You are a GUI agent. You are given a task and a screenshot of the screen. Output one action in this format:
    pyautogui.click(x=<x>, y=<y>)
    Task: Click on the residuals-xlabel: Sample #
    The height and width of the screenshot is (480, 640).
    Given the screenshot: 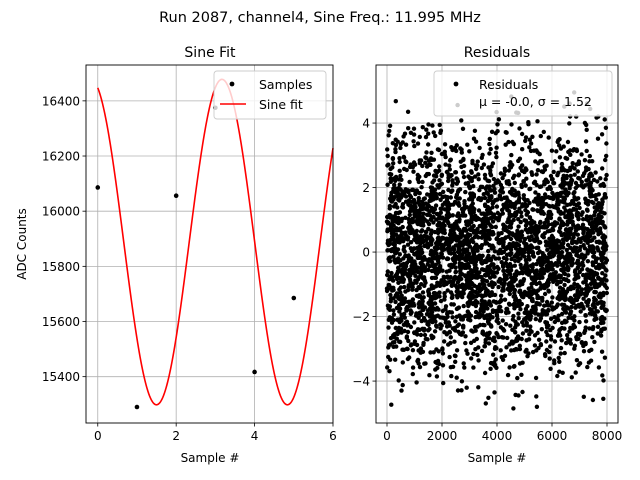 What is the action you would take?
    pyautogui.click(x=497, y=458)
    